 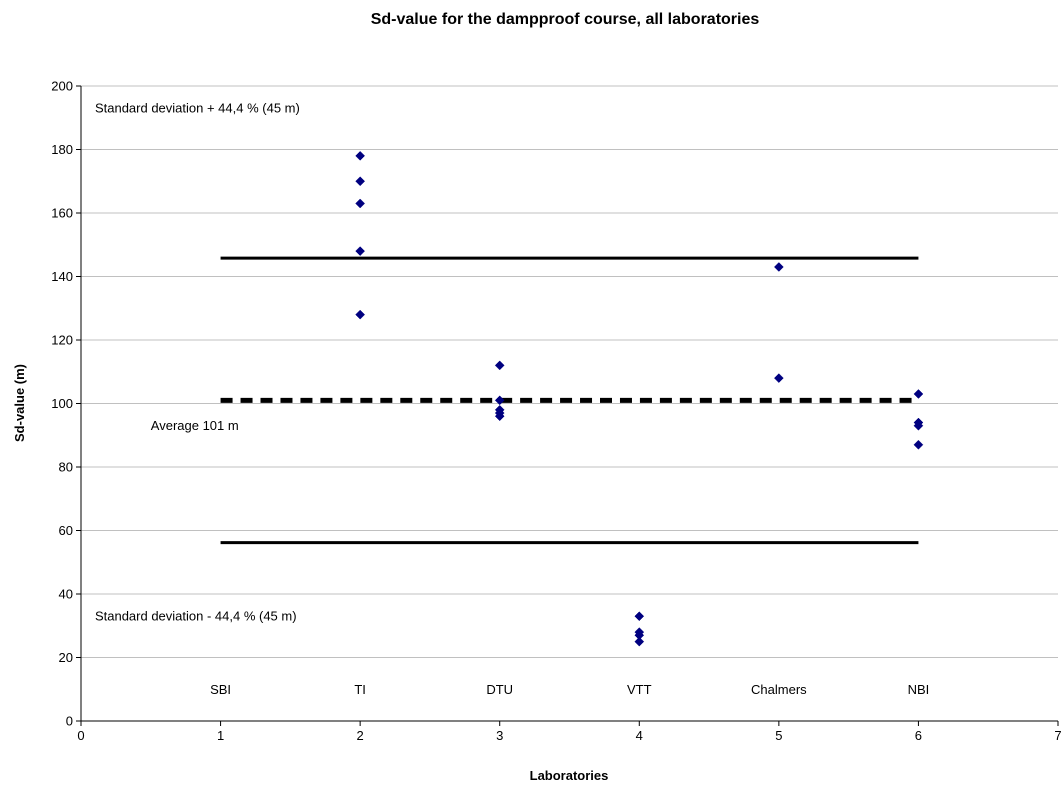 I want to click on y-tick-label-1: 20, so click(x=66, y=657).